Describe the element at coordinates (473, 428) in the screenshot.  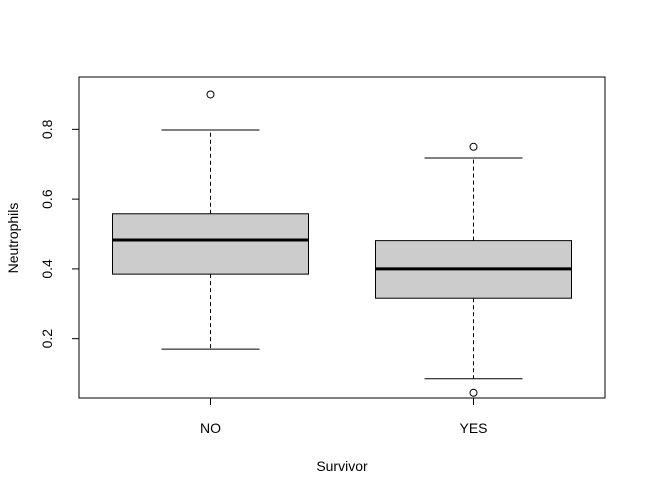
I see `x-tick-label: YES` at that location.